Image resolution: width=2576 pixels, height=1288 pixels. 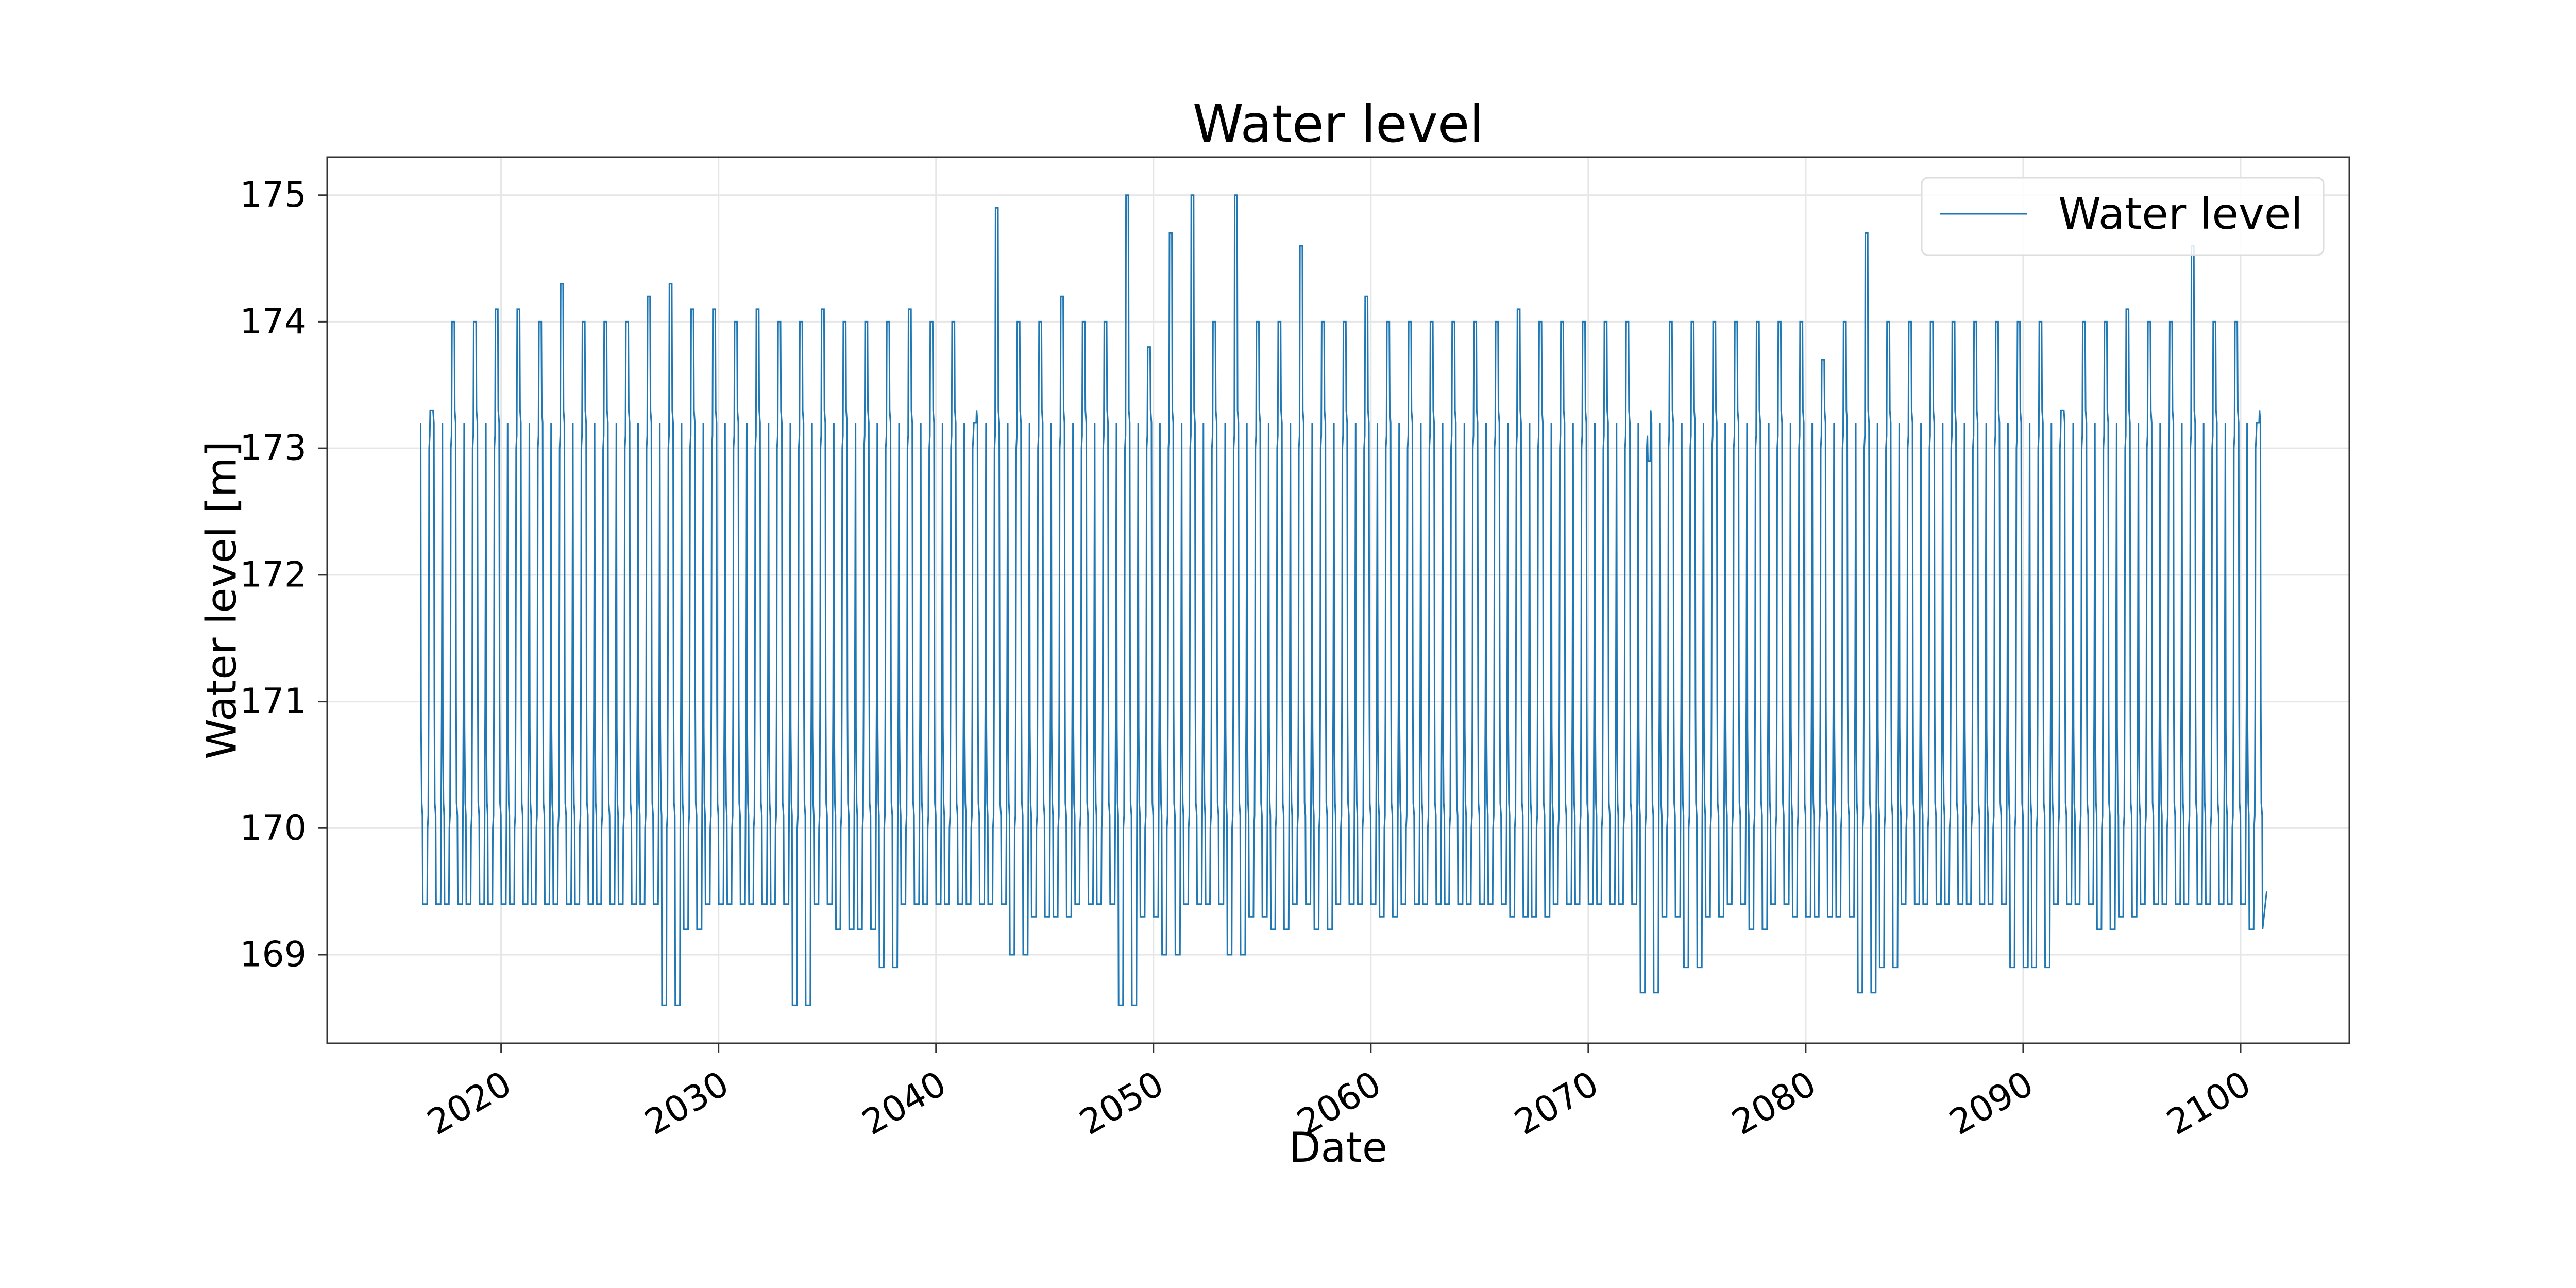 I want to click on y-tick-label: 172, so click(x=273, y=574).